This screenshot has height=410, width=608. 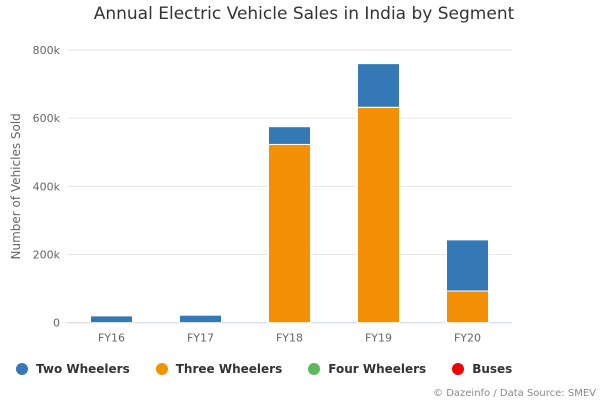 I want to click on bar-two-wheelers-fy20, so click(x=467, y=265).